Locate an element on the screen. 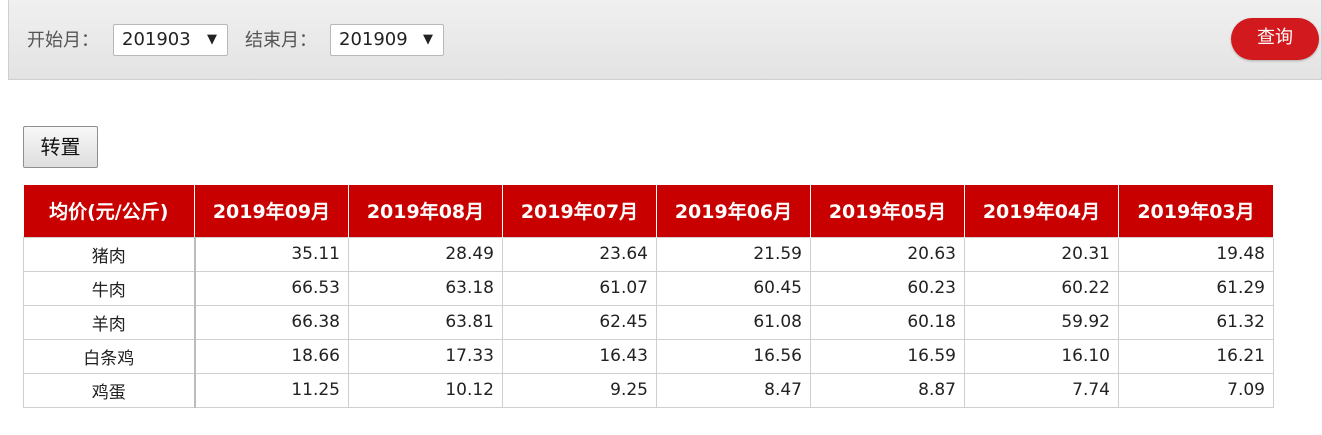 This screenshot has width=1322, height=435. price-cell: 9.25 is located at coordinates (579, 390).